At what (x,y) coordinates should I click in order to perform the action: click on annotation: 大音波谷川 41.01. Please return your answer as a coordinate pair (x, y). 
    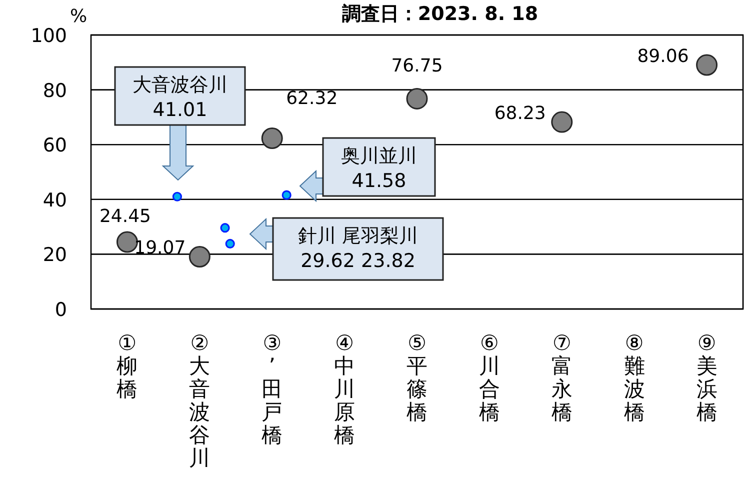
    Looking at the image, I should click on (180, 97).